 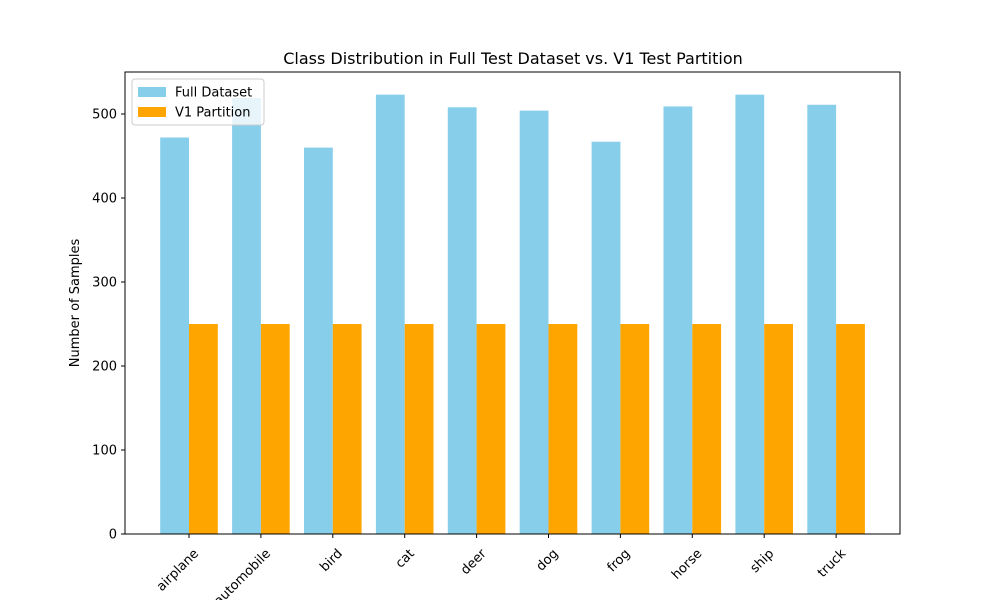 What do you see at coordinates (405, 558) in the screenshot?
I see `x-tick-label: cat` at bounding box center [405, 558].